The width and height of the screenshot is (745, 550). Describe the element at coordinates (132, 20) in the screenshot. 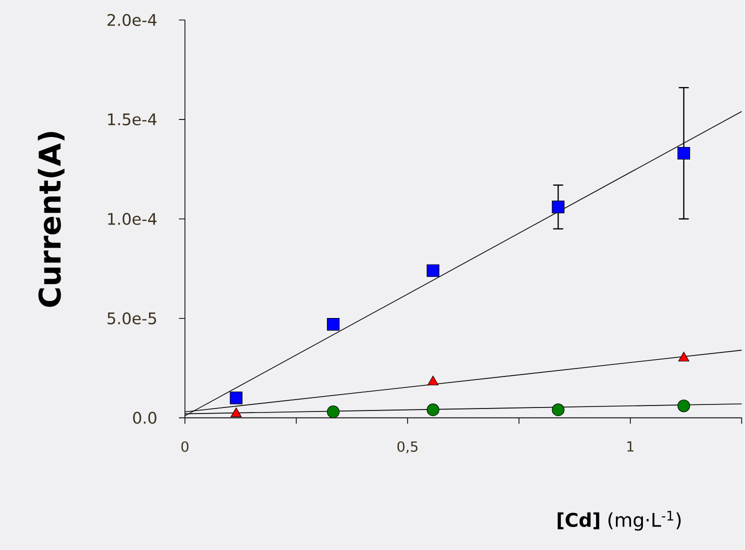

I see `y-tick-label: 2.0e-4` at that location.